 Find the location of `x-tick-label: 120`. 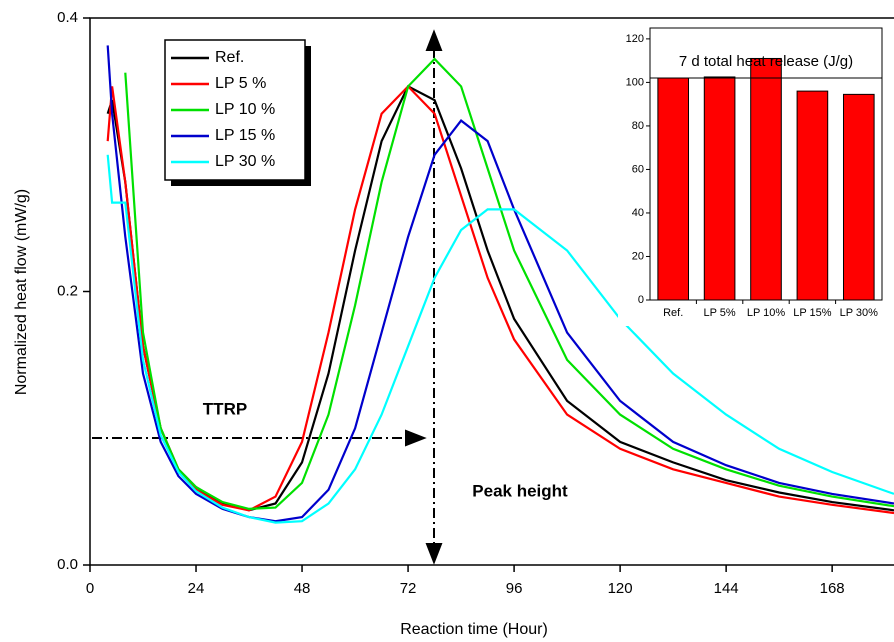

x-tick-label: 120 is located at coordinates (620, 588).